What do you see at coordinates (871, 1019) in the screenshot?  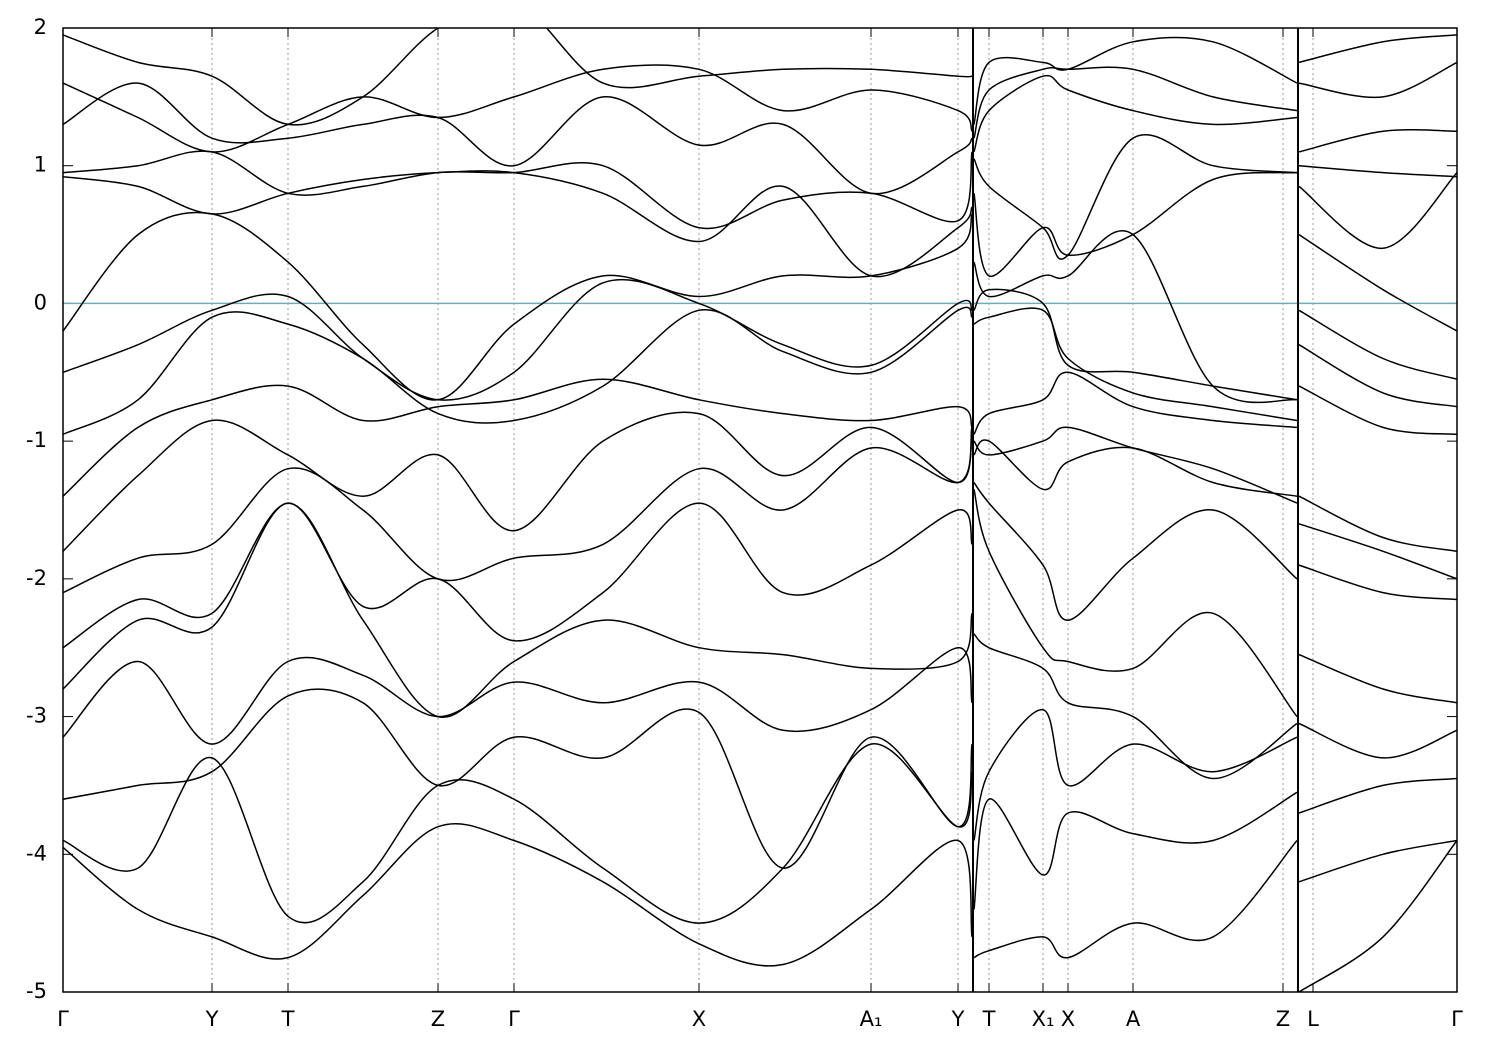 I see `x-tick-label: A₁` at bounding box center [871, 1019].